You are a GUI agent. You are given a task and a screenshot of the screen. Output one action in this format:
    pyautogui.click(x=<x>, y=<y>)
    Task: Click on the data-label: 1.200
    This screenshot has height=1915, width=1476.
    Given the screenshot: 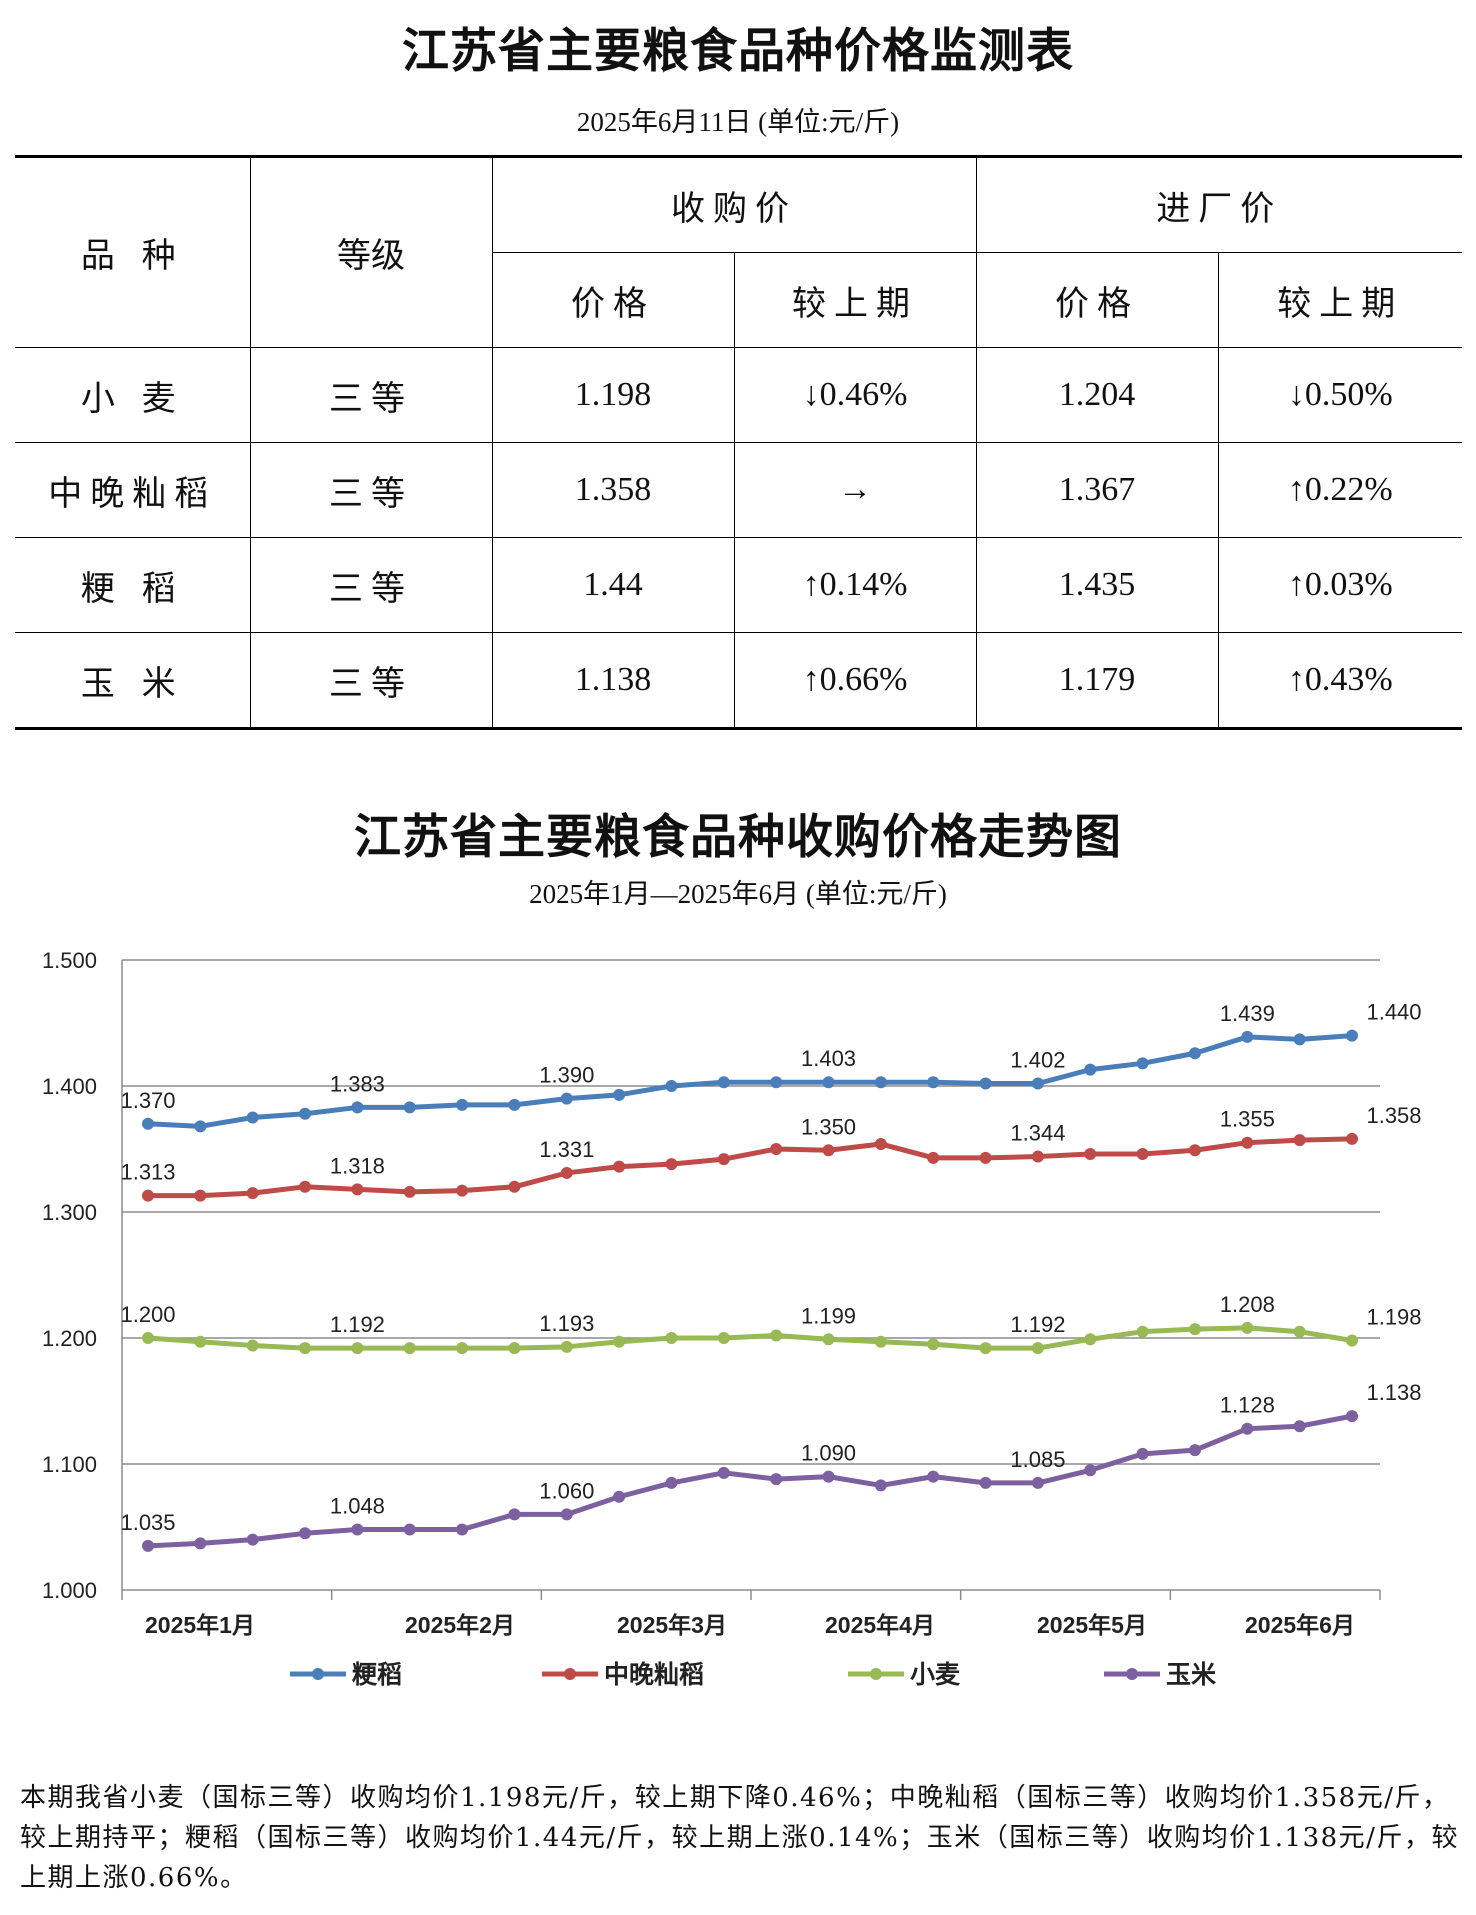 What is the action you would take?
    pyautogui.click(x=147, y=1314)
    